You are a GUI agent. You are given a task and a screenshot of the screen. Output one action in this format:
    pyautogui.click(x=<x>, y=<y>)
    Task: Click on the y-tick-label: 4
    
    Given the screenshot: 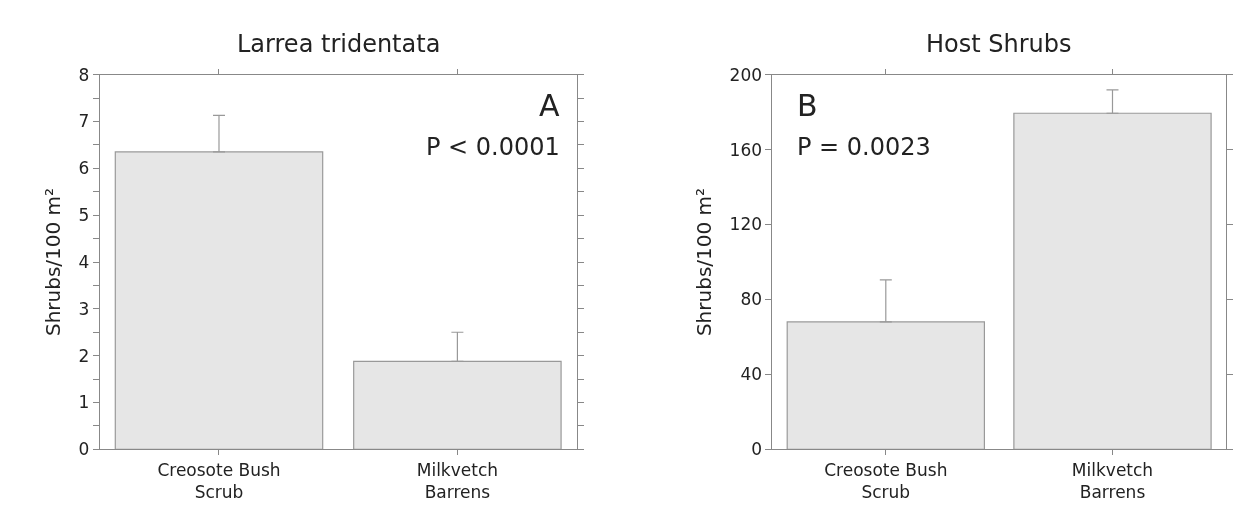 What is the action you would take?
    pyautogui.click(x=84, y=261)
    